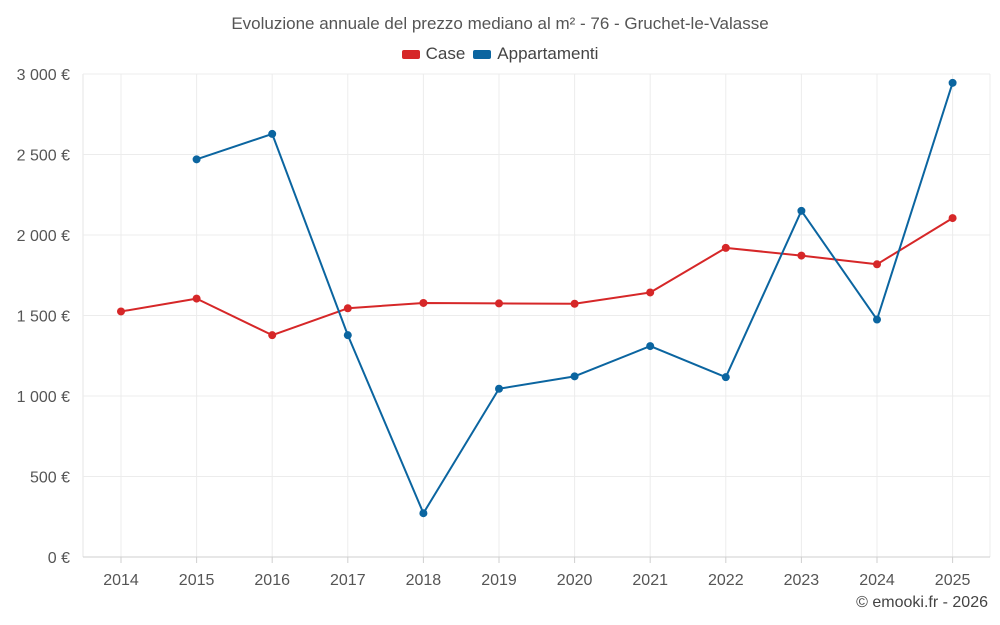 This screenshot has height=625, width=1000. What do you see at coordinates (50, 478) in the screenshot?
I see `y-tick-label: 500 €` at bounding box center [50, 478].